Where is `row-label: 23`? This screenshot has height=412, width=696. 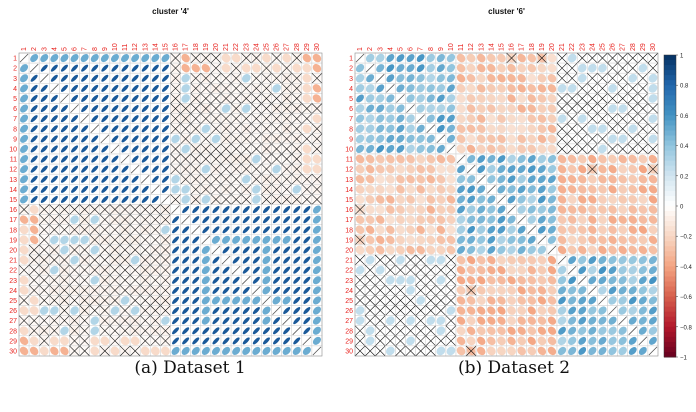 row-label: 23 is located at coordinates (349, 281).